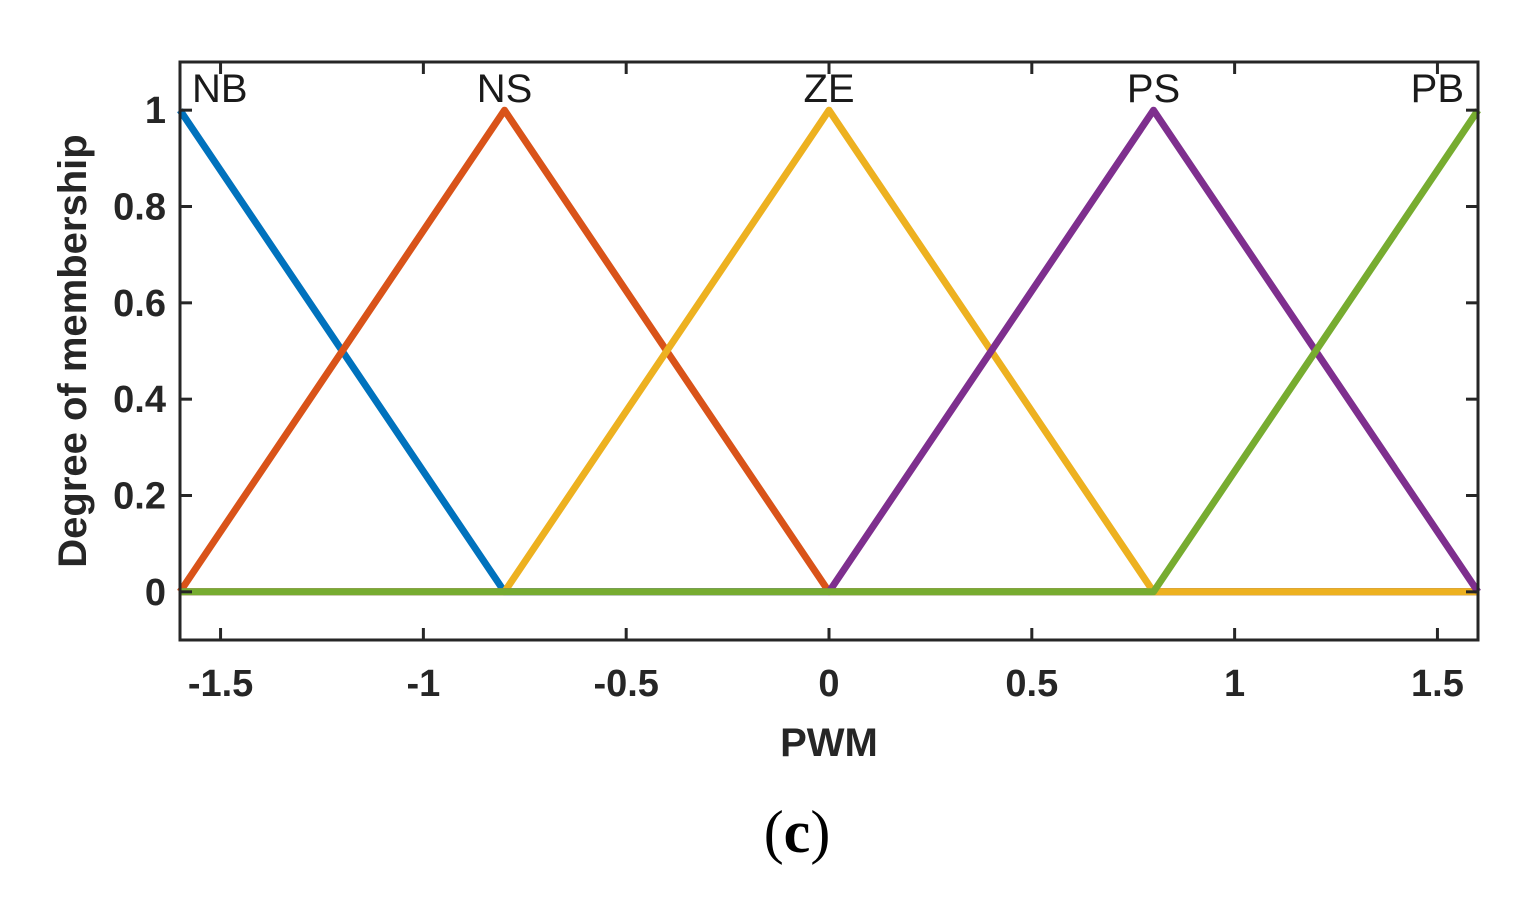 The height and width of the screenshot is (904, 1532). What do you see at coordinates (829, 743) in the screenshot?
I see `x-axis-title: PWM` at bounding box center [829, 743].